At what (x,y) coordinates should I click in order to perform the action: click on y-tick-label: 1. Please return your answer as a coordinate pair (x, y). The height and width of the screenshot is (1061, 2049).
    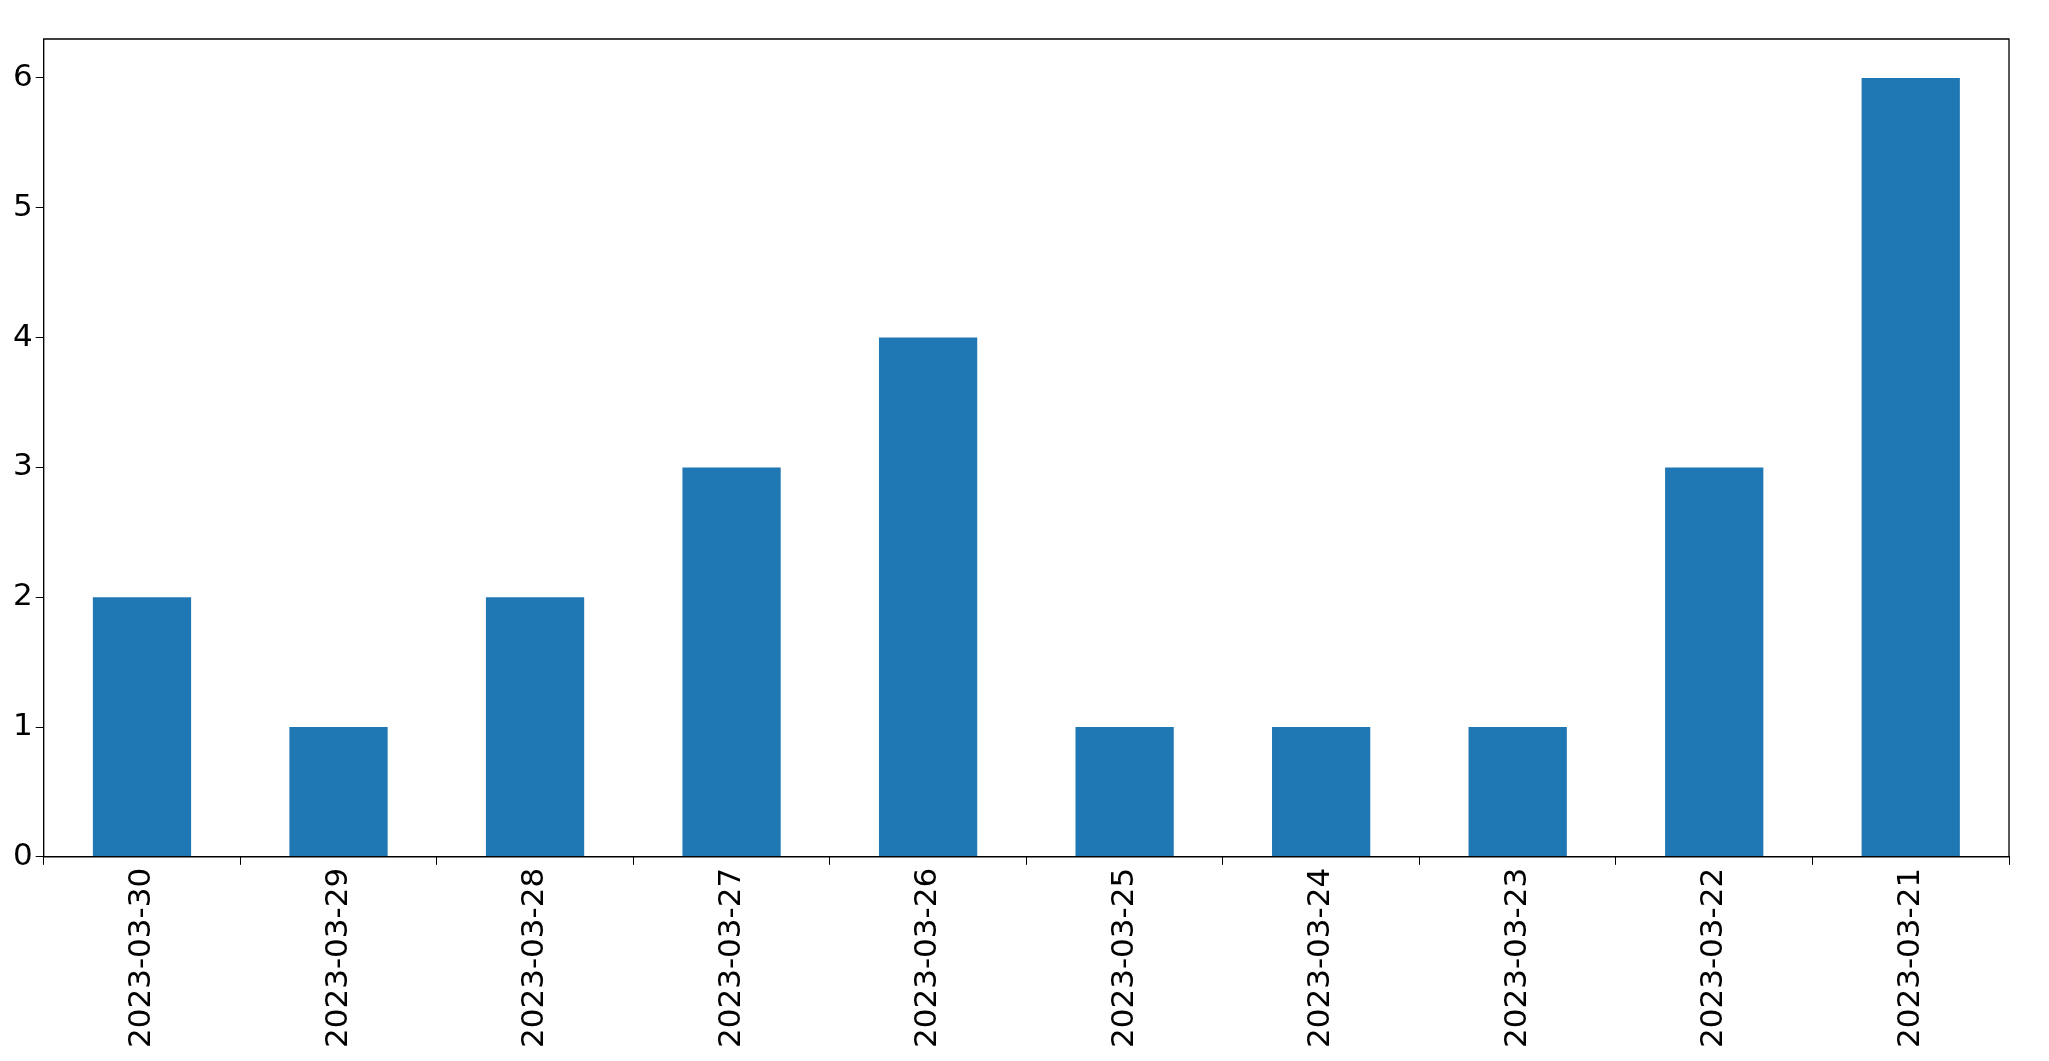
    Looking at the image, I should click on (22, 724).